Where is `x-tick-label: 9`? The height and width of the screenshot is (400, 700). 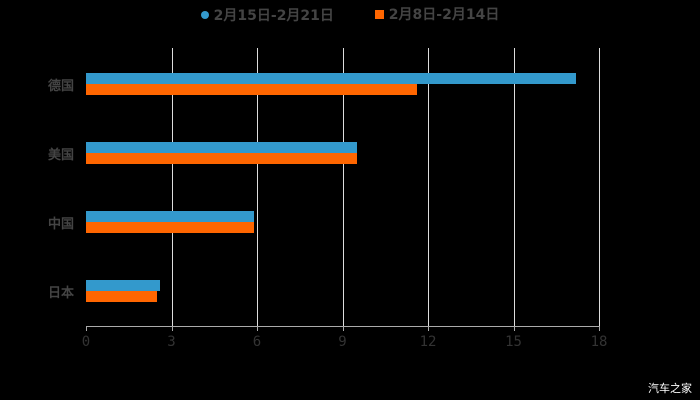
x-tick-label: 9 is located at coordinates (342, 342).